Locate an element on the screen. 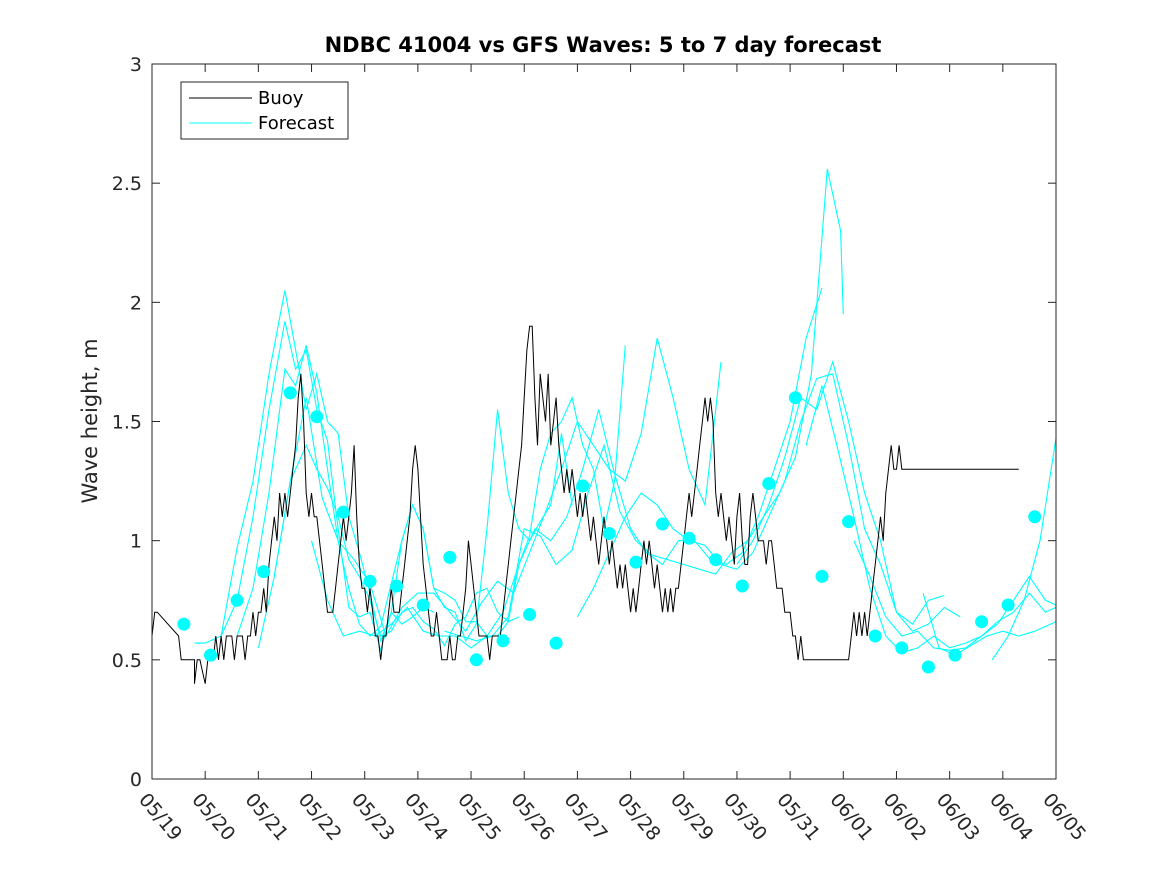 This screenshot has width=1167, height=875. y-tick-label: 3 is located at coordinates (136, 65).